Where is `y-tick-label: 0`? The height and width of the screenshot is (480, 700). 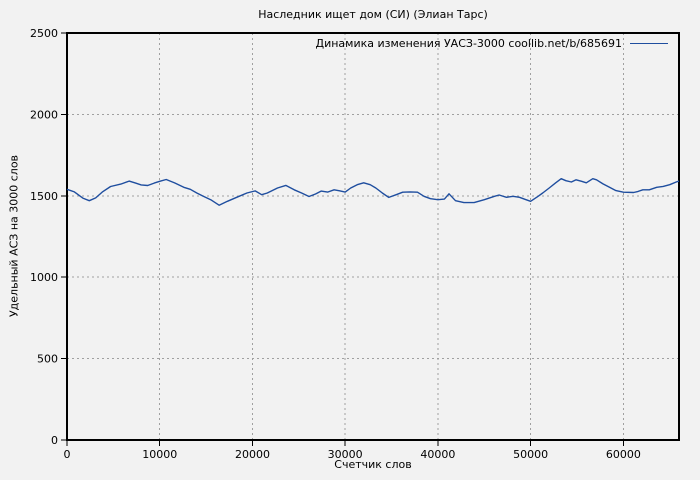 y-tick-label: 0 is located at coordinates (54, 440).